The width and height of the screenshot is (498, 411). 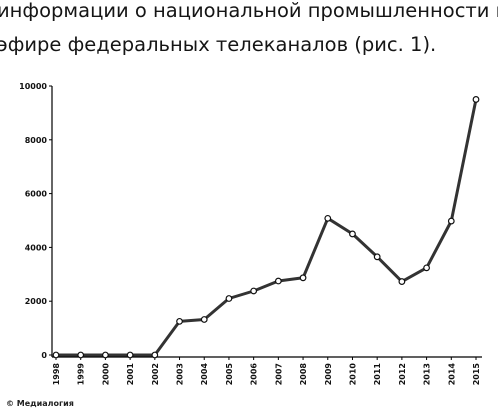 What do you see at coordinates (105, 374) in the screenshot?
I see `x-tick-label: 2000` at bounding box center [105, 374].